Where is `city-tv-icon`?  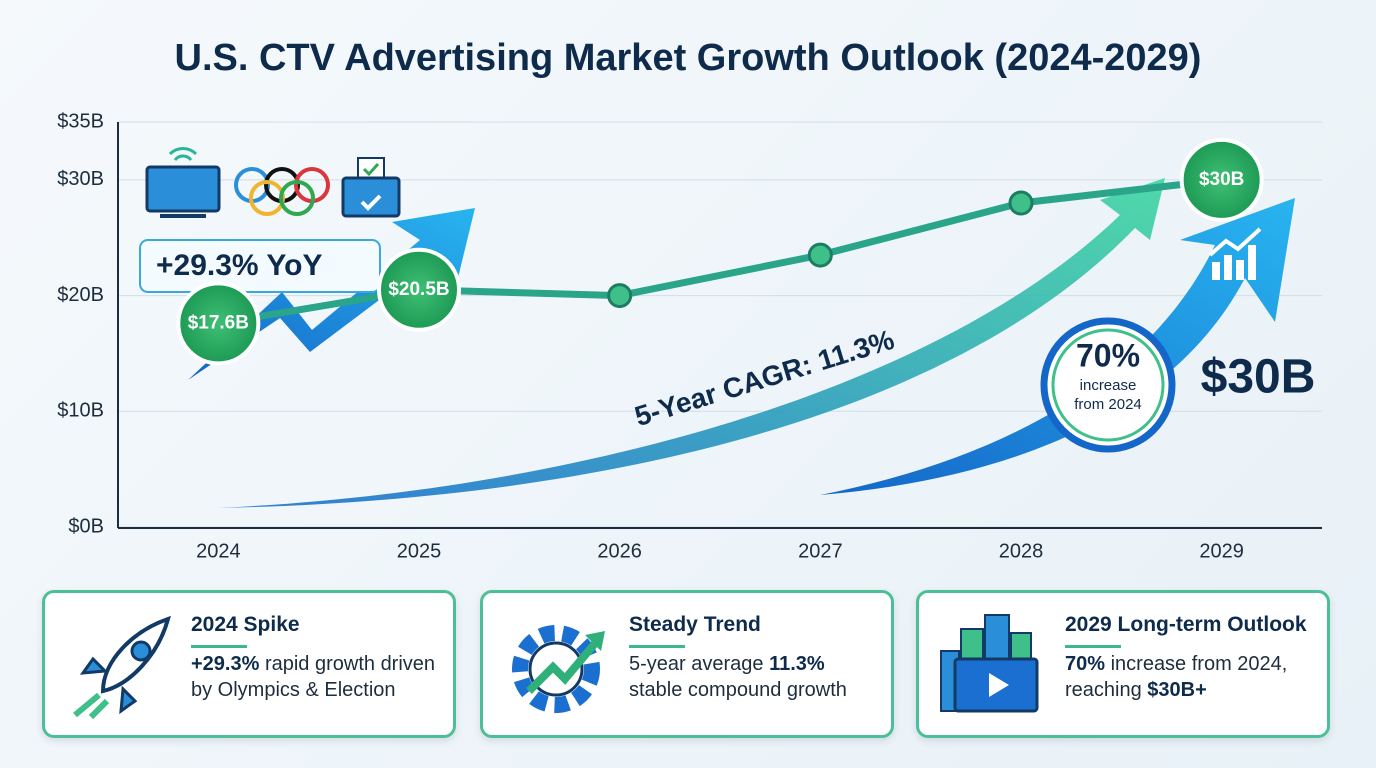 city-tv-icon is located at coordinates (989, 663).